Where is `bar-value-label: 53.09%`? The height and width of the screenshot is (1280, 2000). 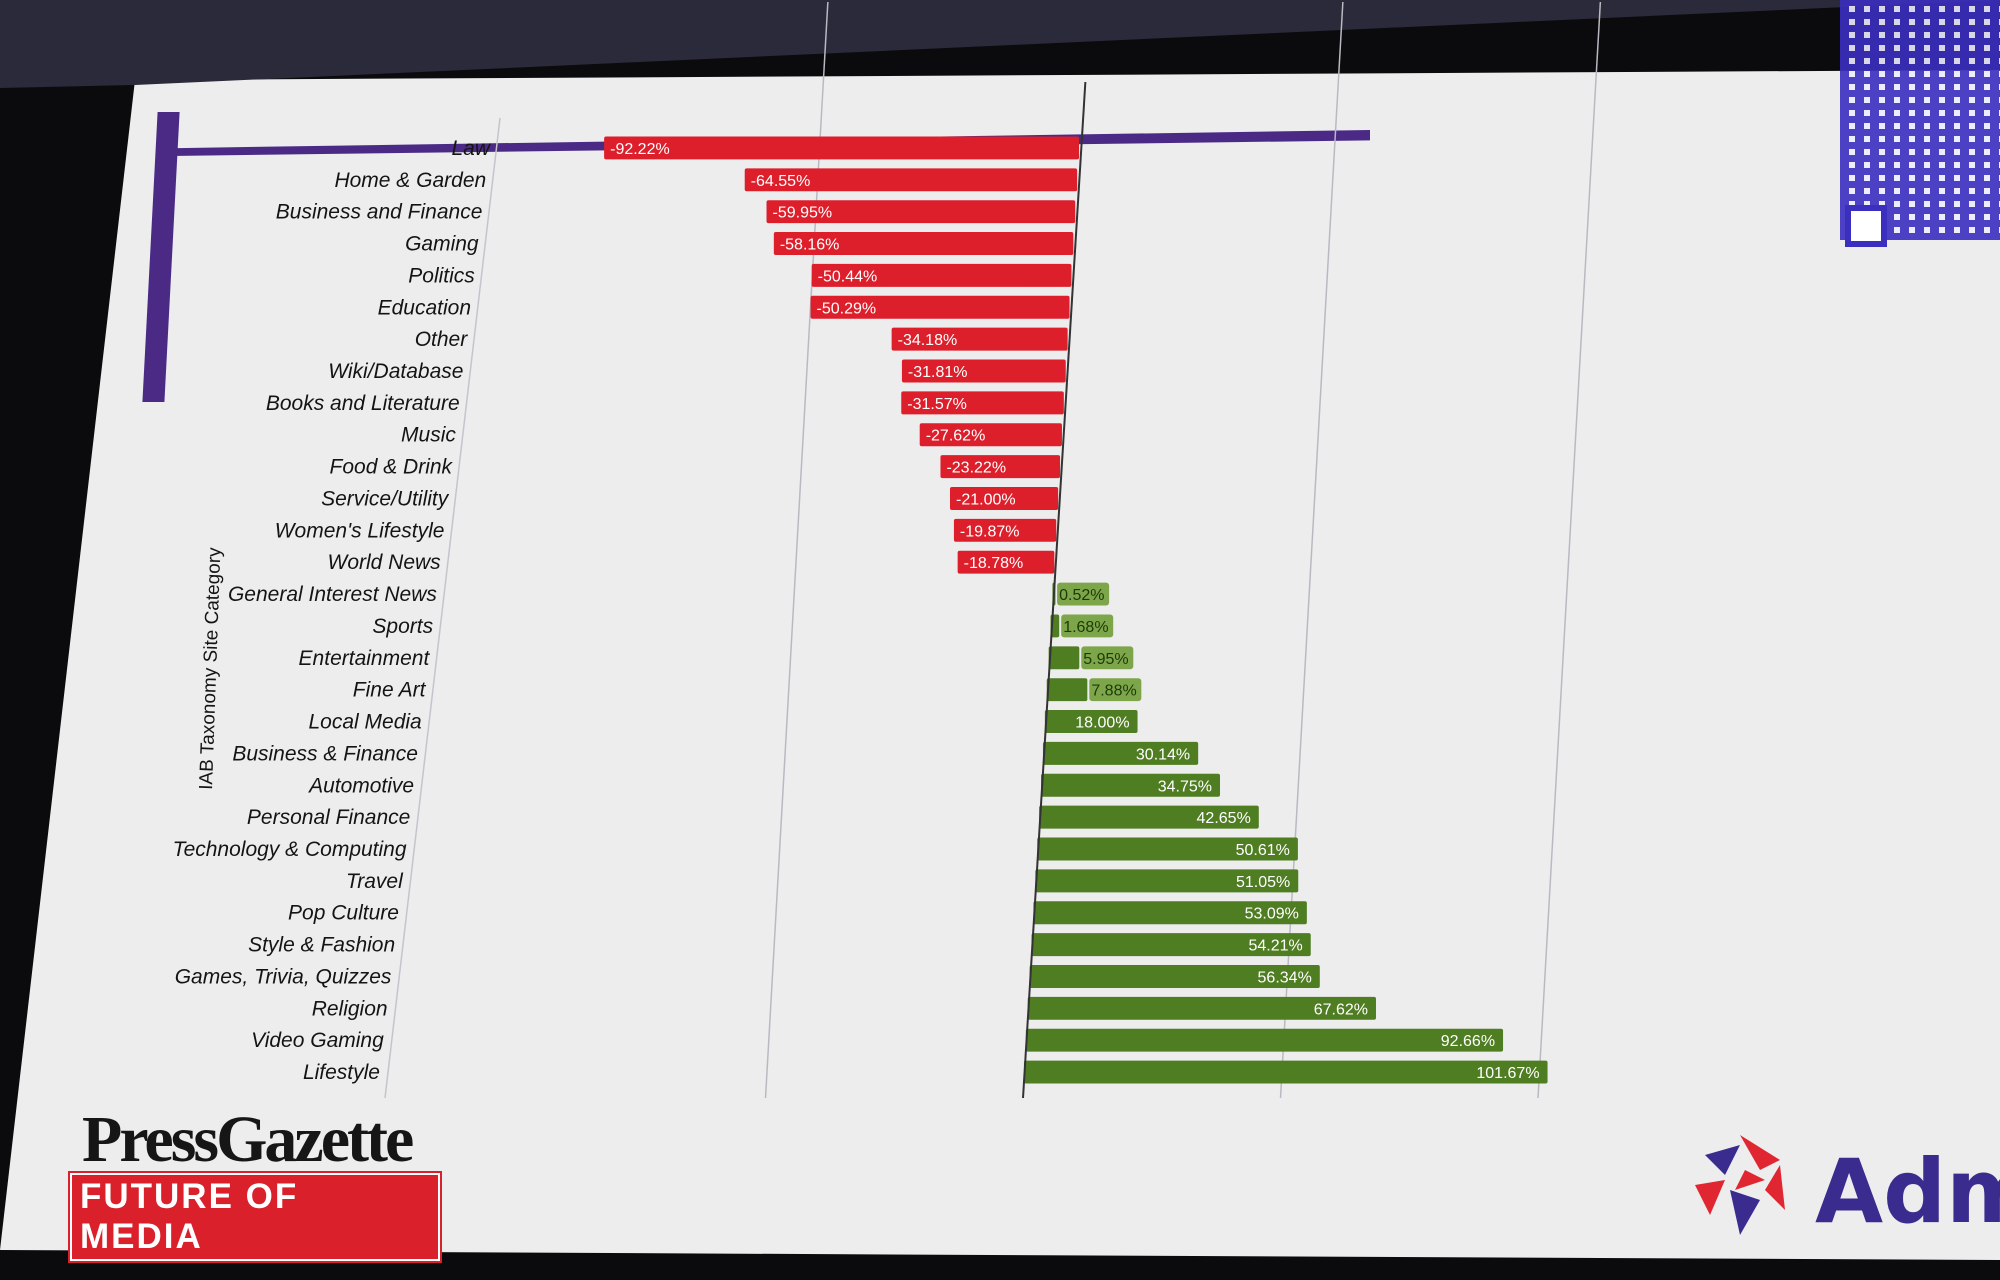
bar-value-label: 53.09% is located at coordinates (1272, 914).